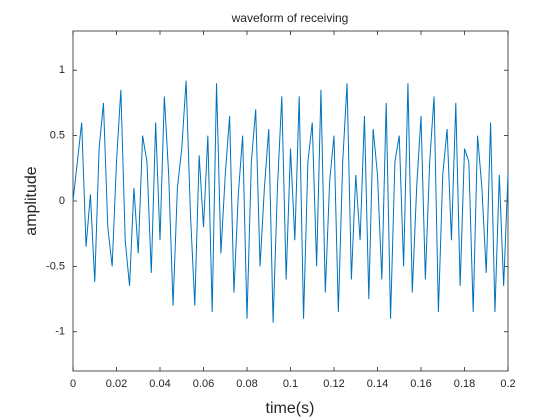  What do you see at coordinates (290, 384) in the screenshot?
I see `x-tick-label: 0.1` at bounding box center [290, 384].